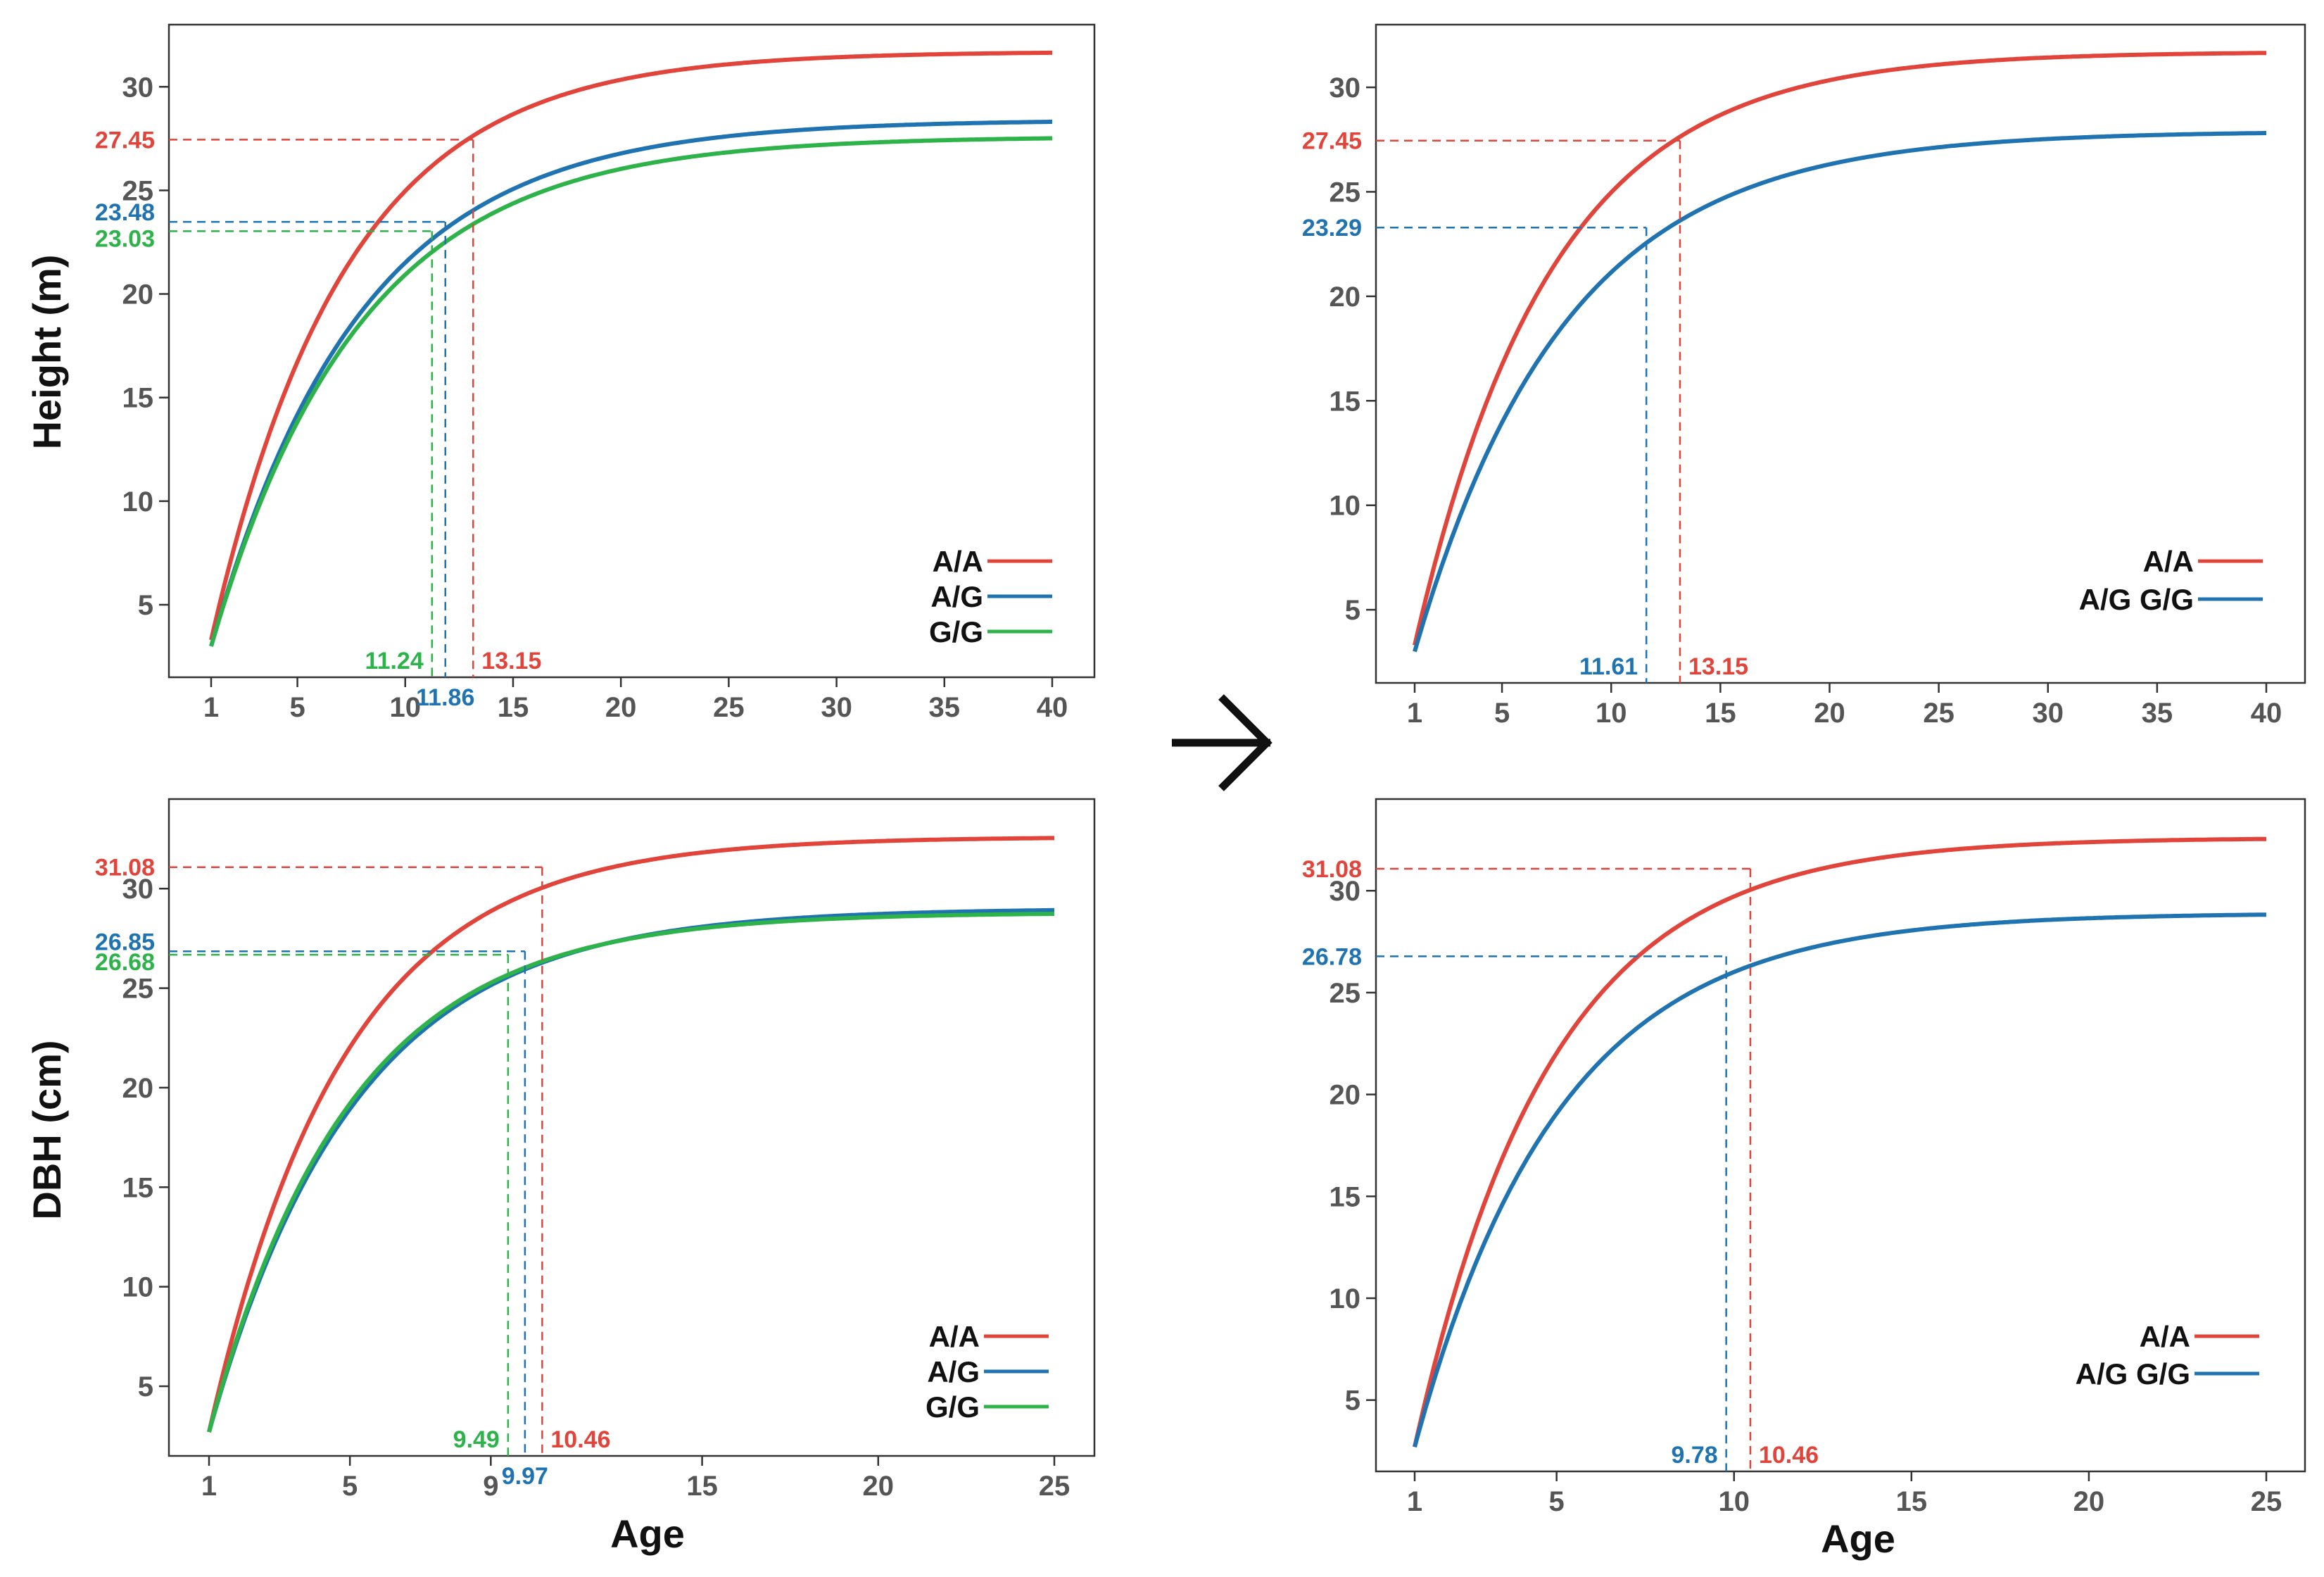  What do you see at coordinates (1222, 742) in the screenshot?
I see `right-arrow-icon` at bounding box center [1222, 742].